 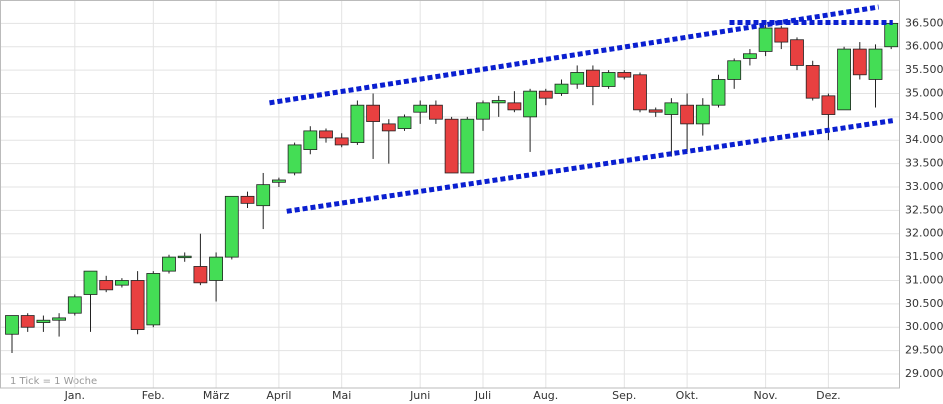 I want to click on y-tick-label: 29.000, so click(x=924, y=373).